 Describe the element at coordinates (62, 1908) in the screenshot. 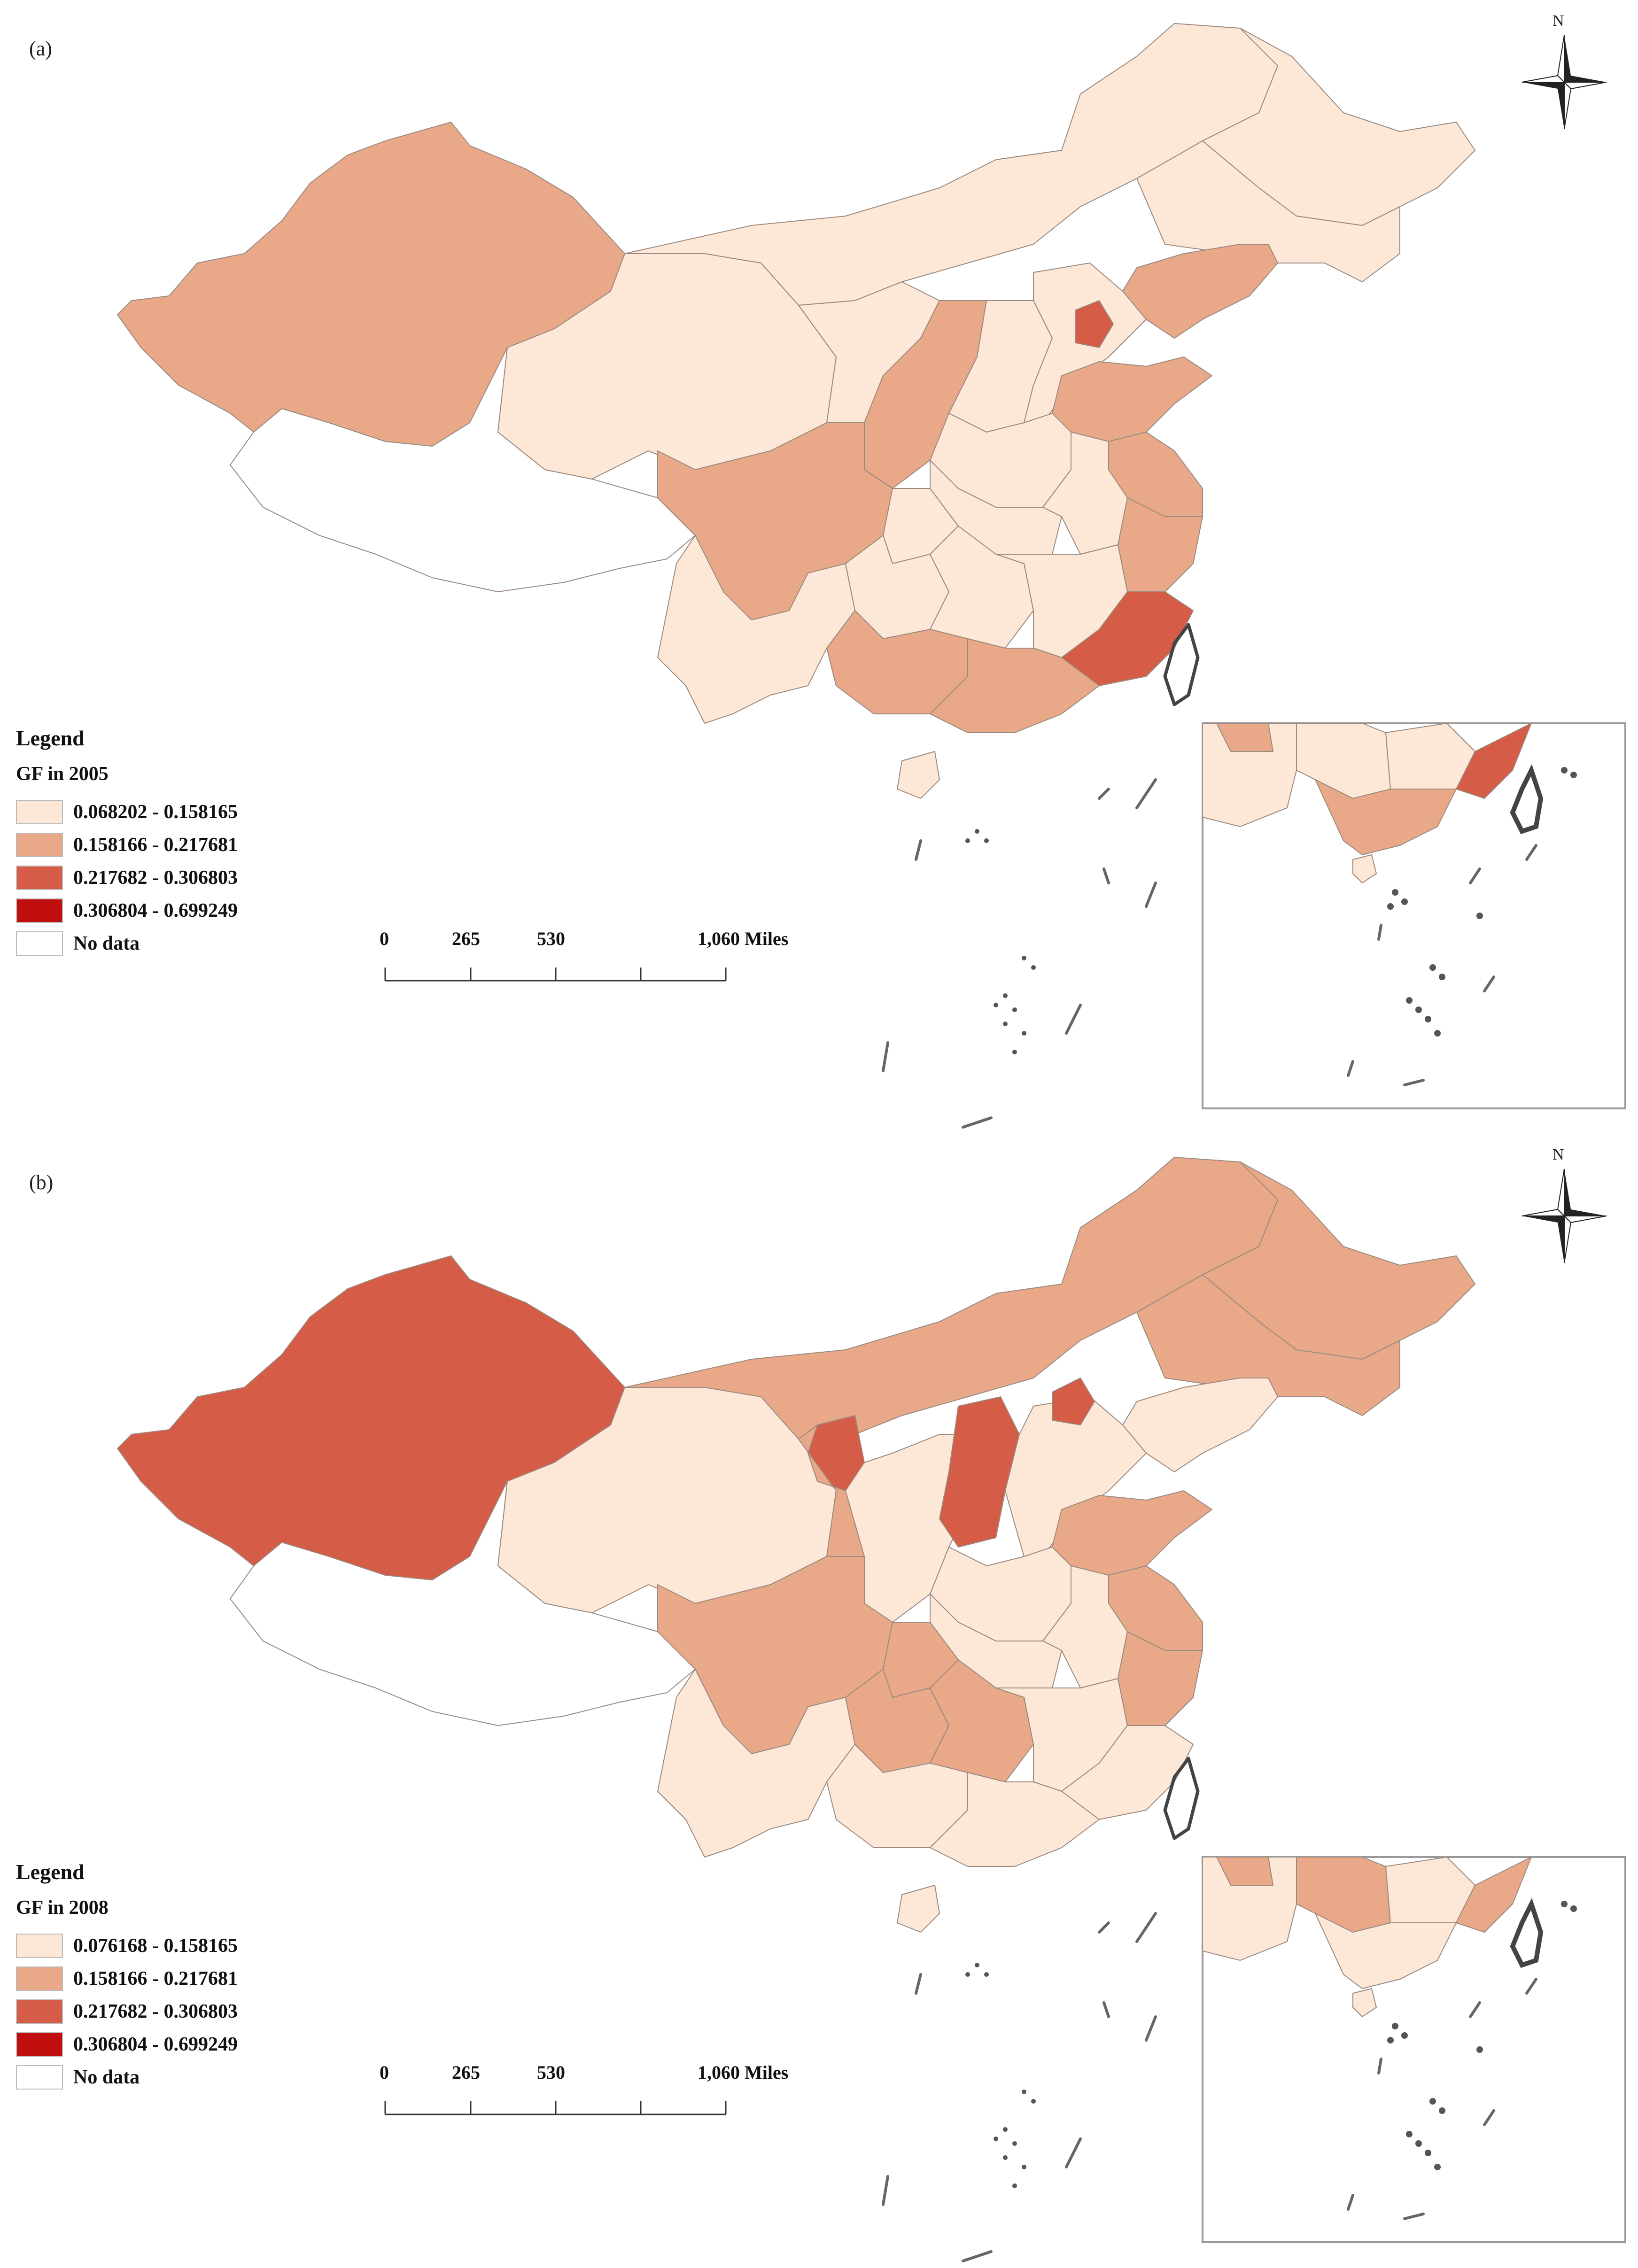

I see `legend-subtitle: GF in 2008` at that location.